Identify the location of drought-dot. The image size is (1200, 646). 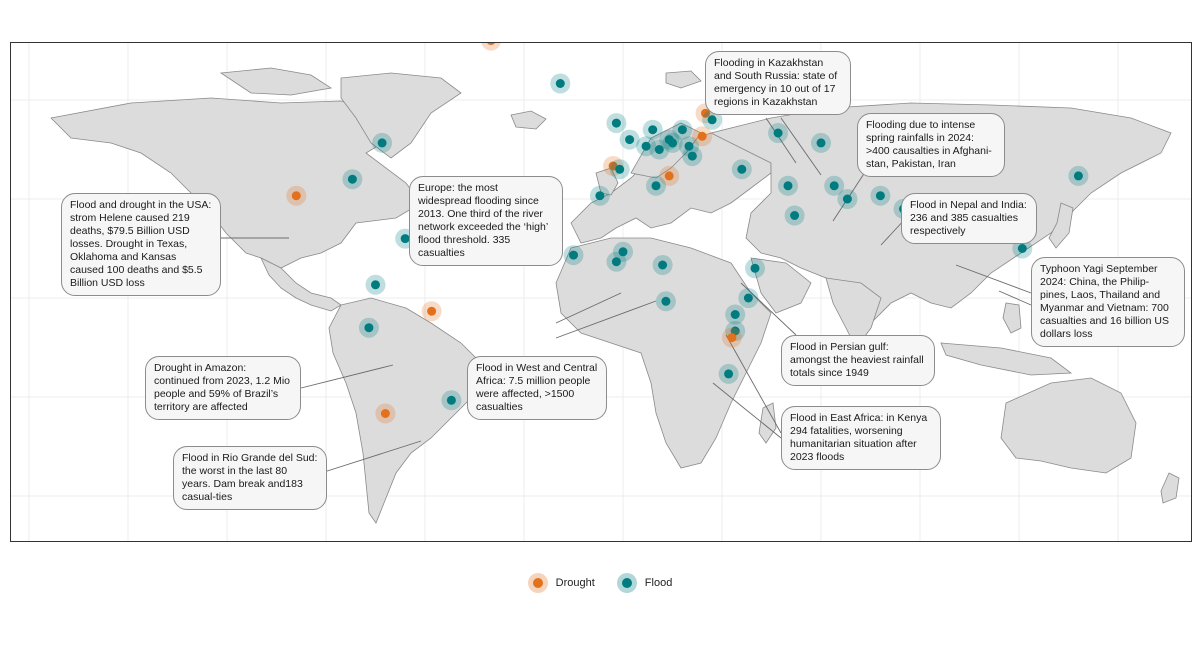
(537, 583).